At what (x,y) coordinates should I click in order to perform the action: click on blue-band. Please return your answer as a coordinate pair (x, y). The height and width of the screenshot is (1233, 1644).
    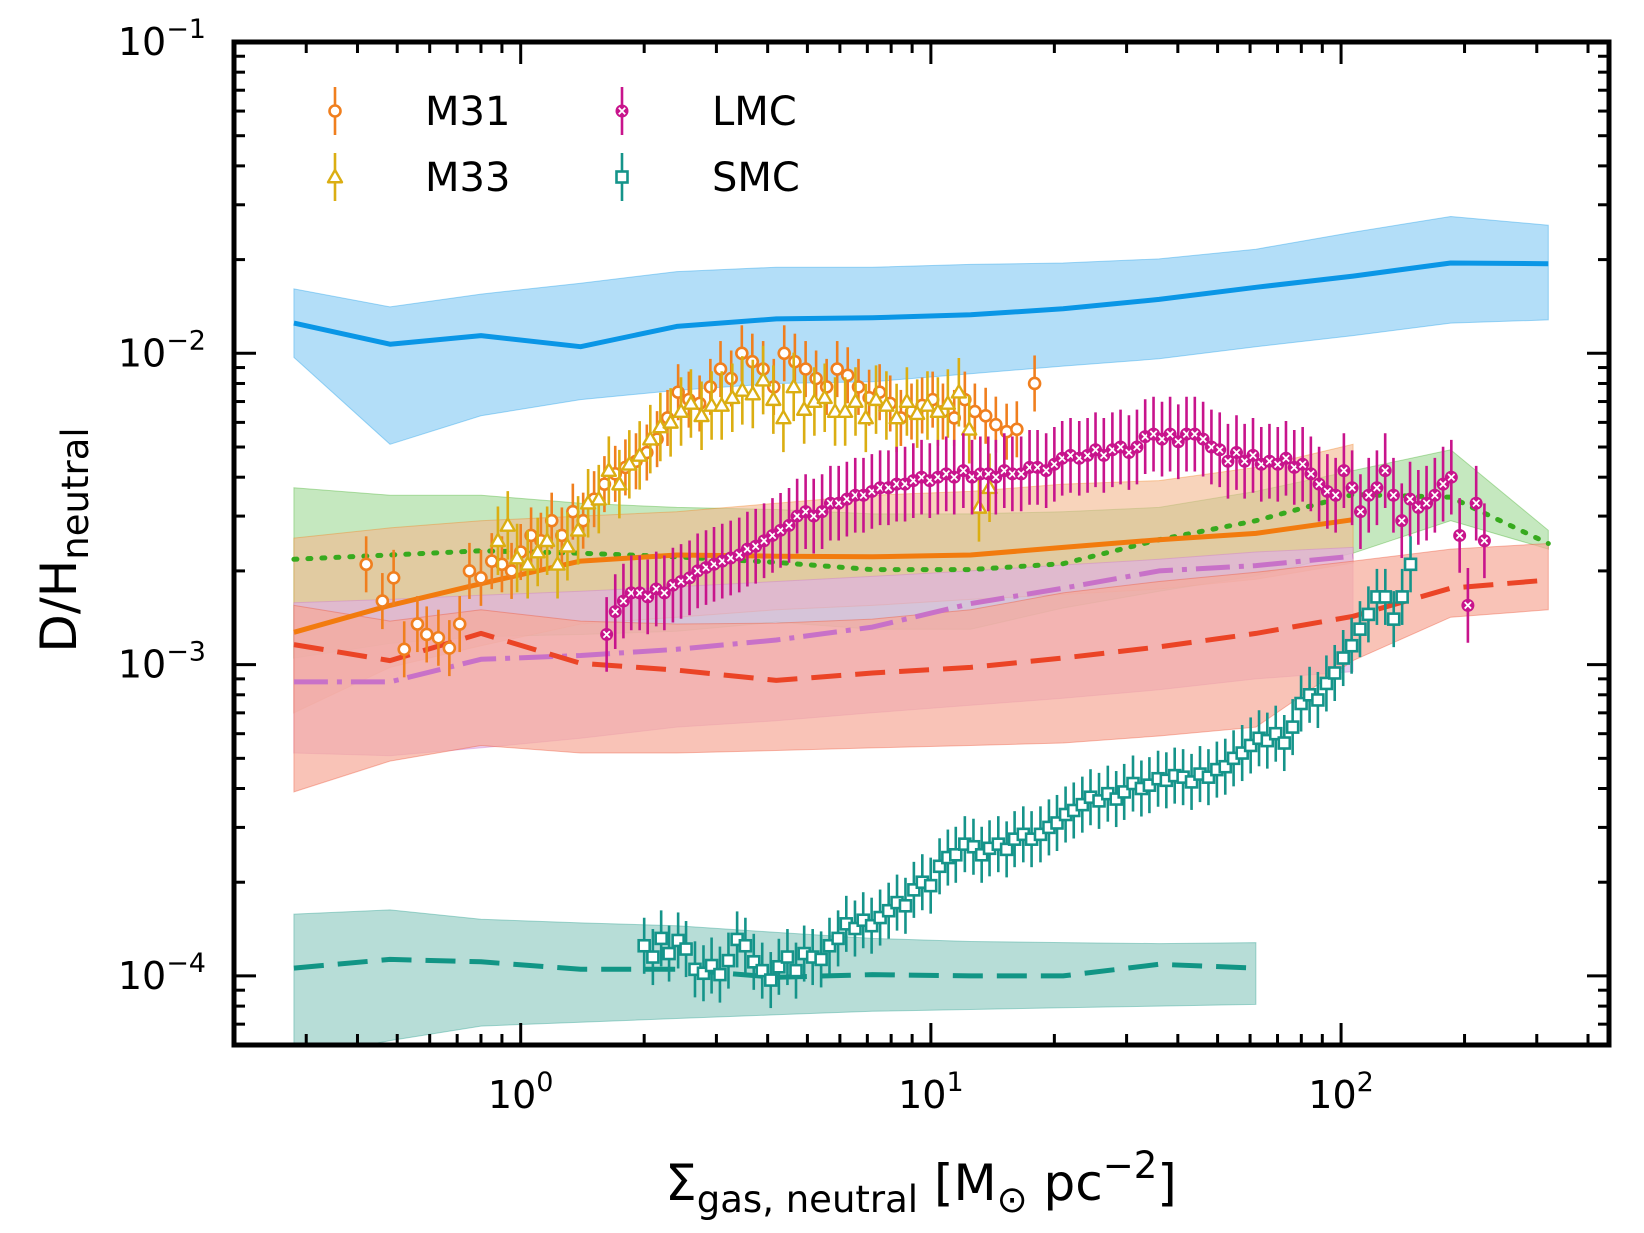
    Looking at the image, I should click on (921, 330).